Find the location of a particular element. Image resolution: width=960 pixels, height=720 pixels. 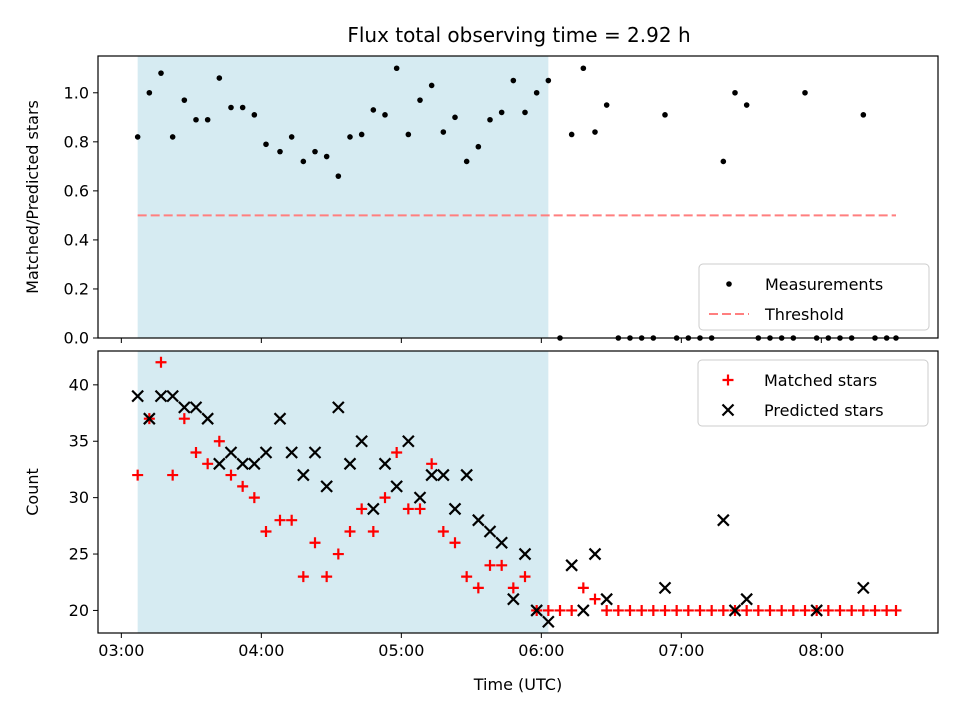

legend-marker-measurements is located at coordinates (729, 284).